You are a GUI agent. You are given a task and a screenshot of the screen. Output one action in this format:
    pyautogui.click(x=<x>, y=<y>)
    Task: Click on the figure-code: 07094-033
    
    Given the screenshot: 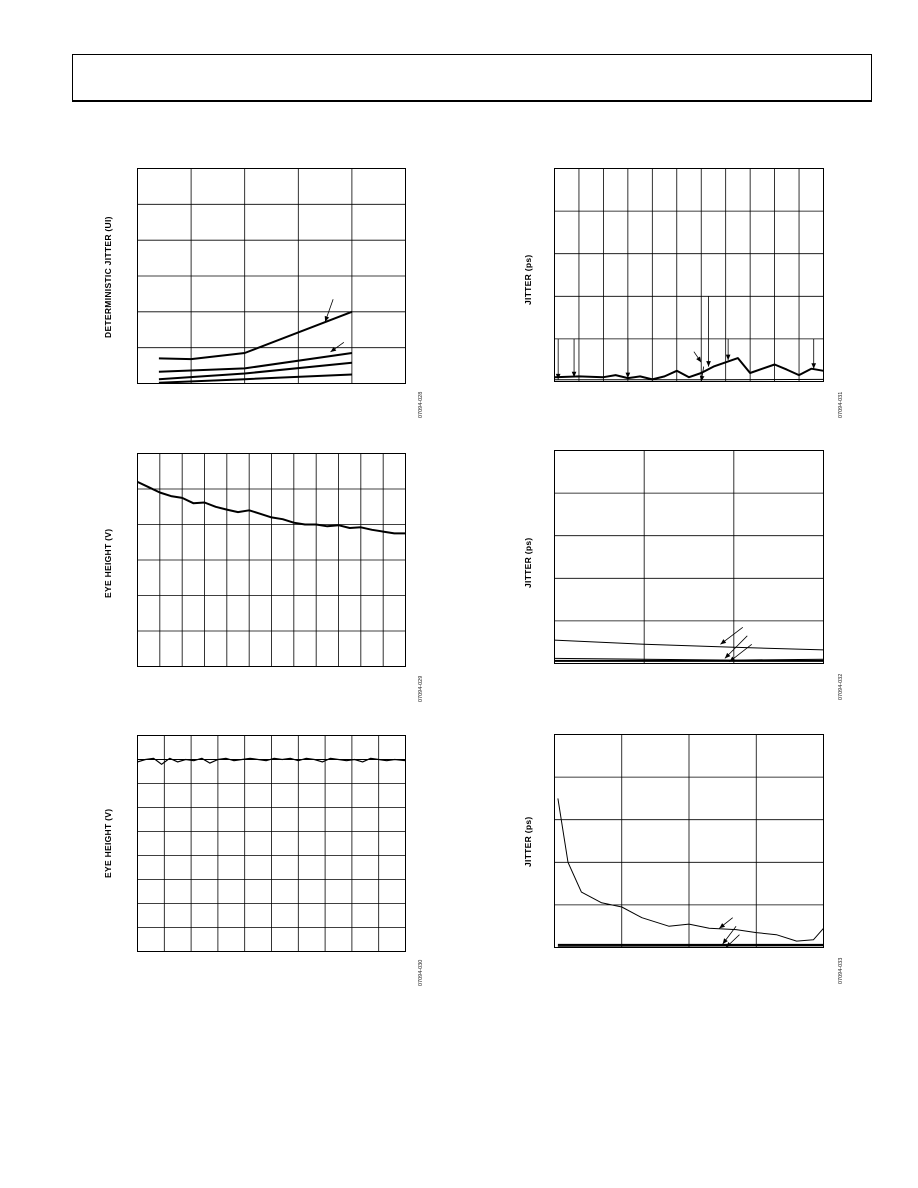 What is the action you would take?
    pyautogui.click(x=841, y=970)
    